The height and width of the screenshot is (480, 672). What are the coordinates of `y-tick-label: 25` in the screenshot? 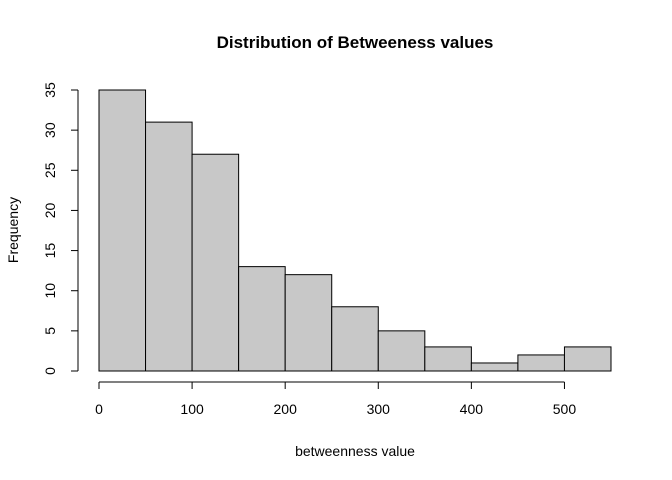 It's located at (50, 170).